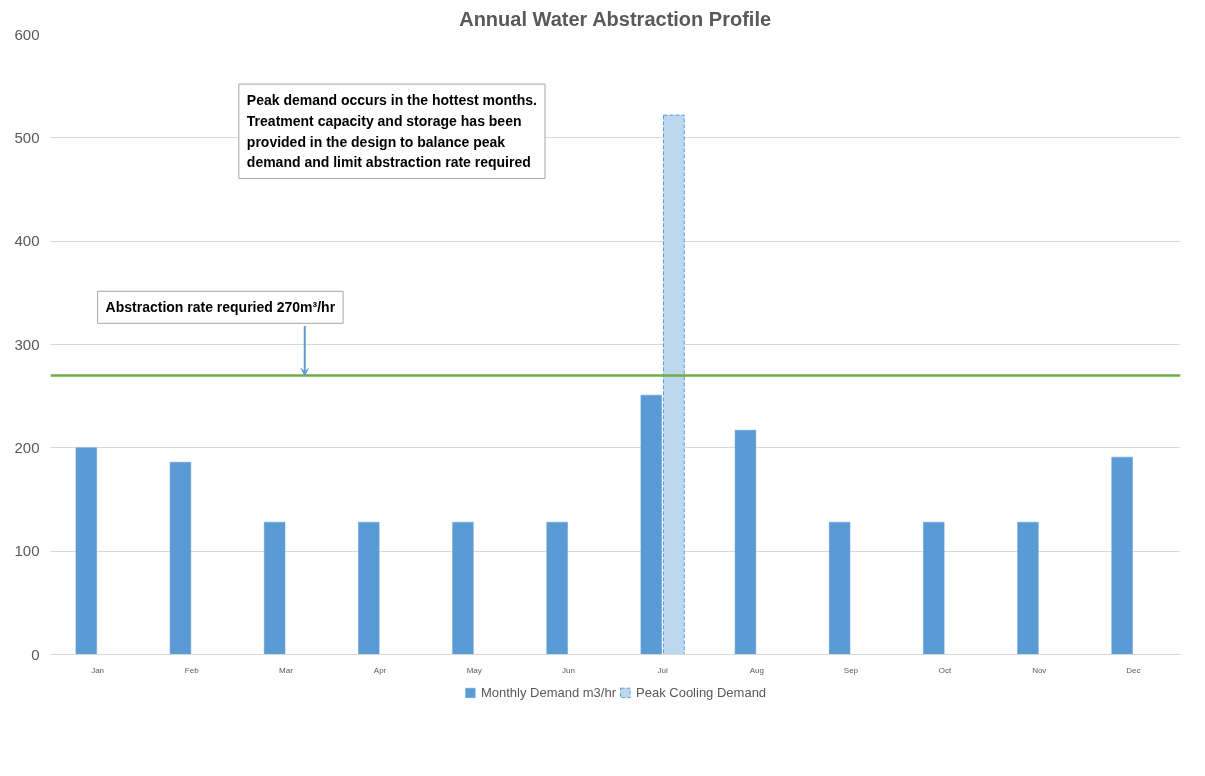 Image resolution: width=1205 pixels, height=776 pixels. Describe the element at coordinates (662, 670) in the screenshot. I see `x-tick-label: Jul` at that location.